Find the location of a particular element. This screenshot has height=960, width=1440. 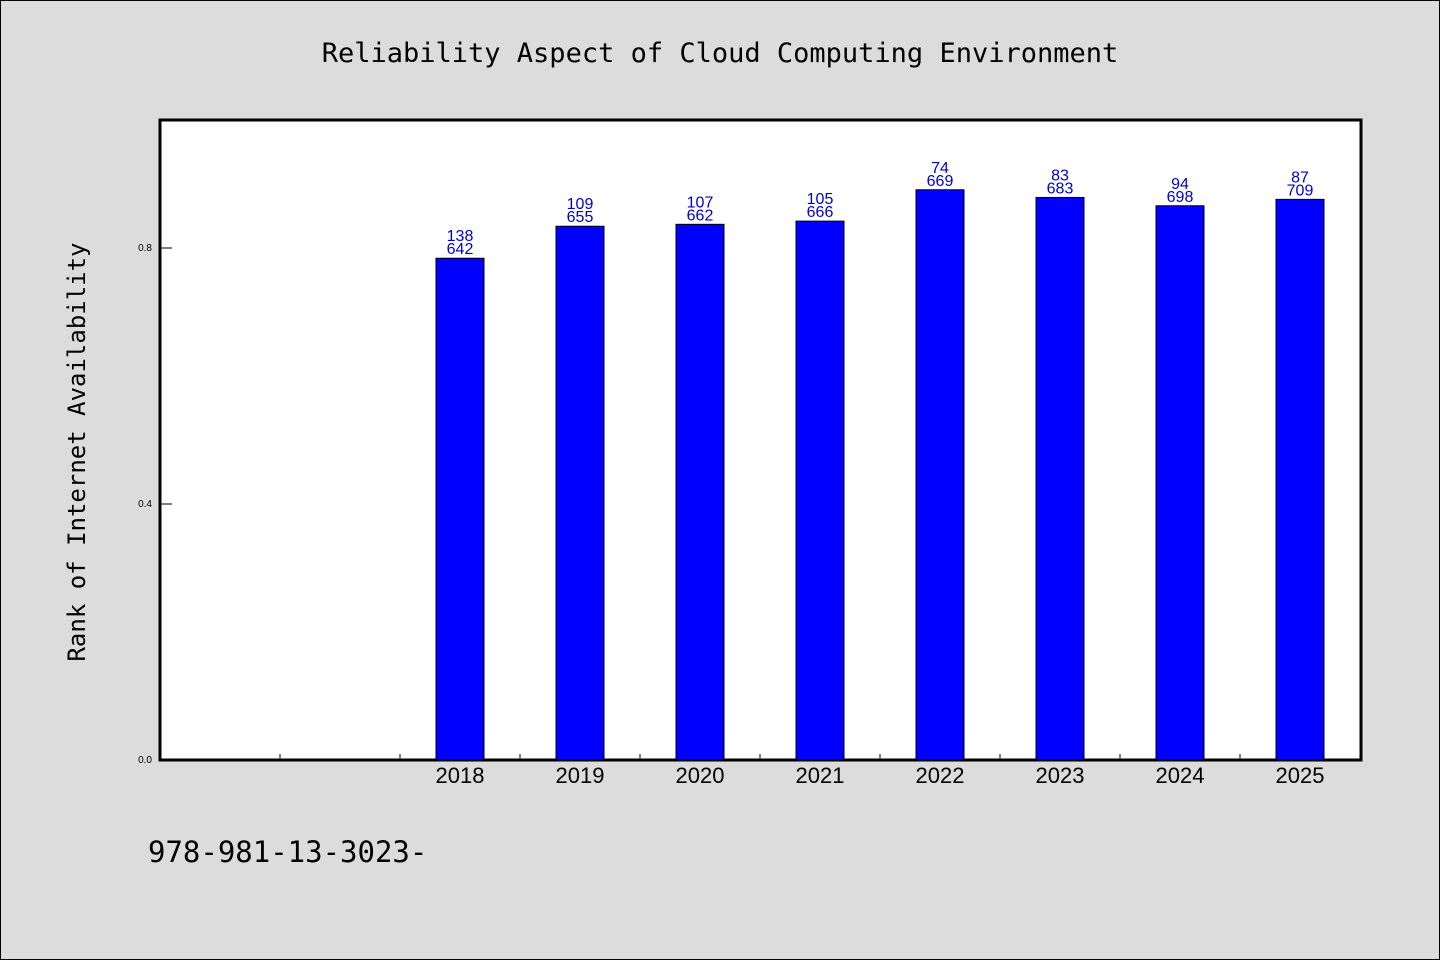

y-tick-label: 0.8 is located at coordinates (145, 248).